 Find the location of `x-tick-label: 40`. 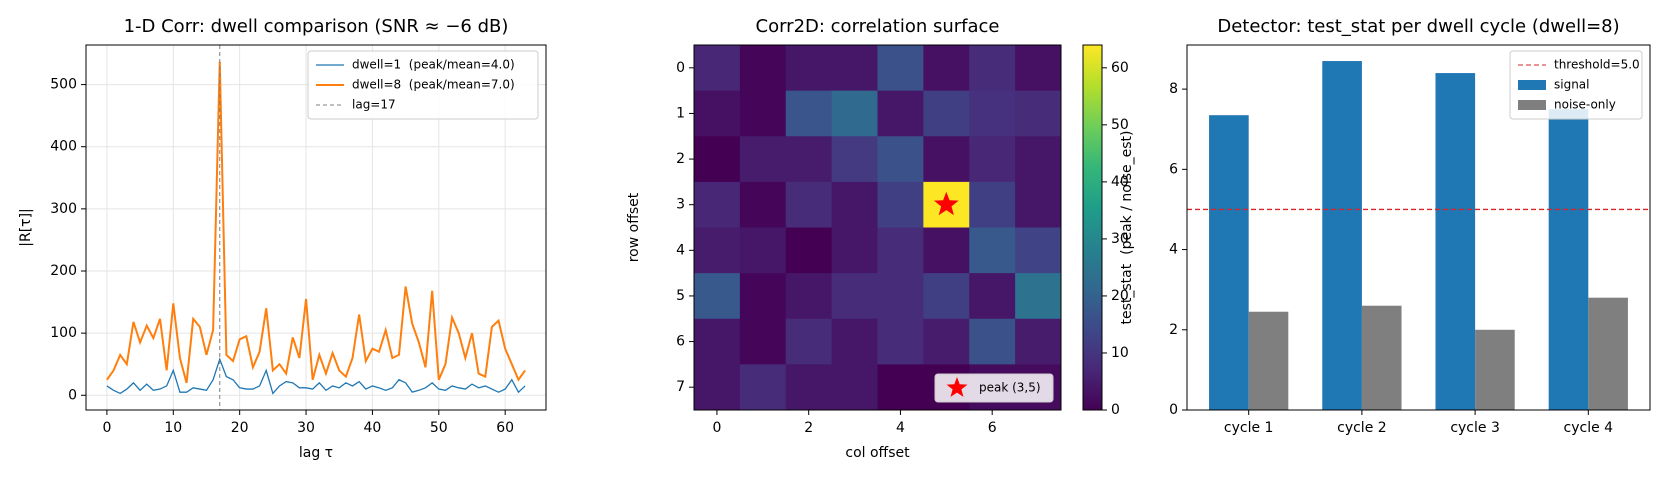

x-tick-label: 40 is located at coordinates (373, 428).